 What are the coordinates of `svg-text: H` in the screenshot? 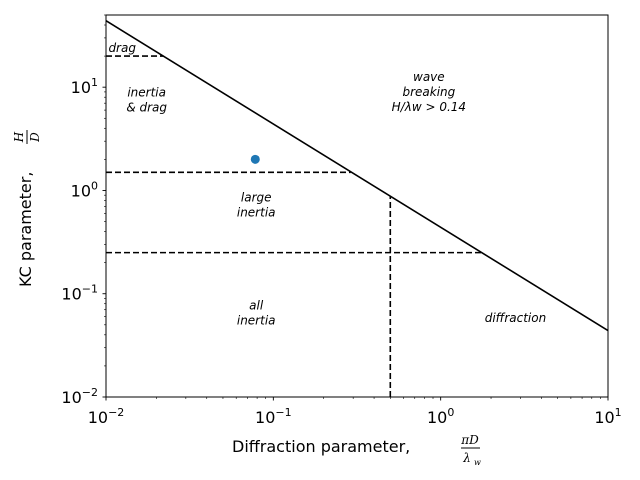 It's located at (19, 137).